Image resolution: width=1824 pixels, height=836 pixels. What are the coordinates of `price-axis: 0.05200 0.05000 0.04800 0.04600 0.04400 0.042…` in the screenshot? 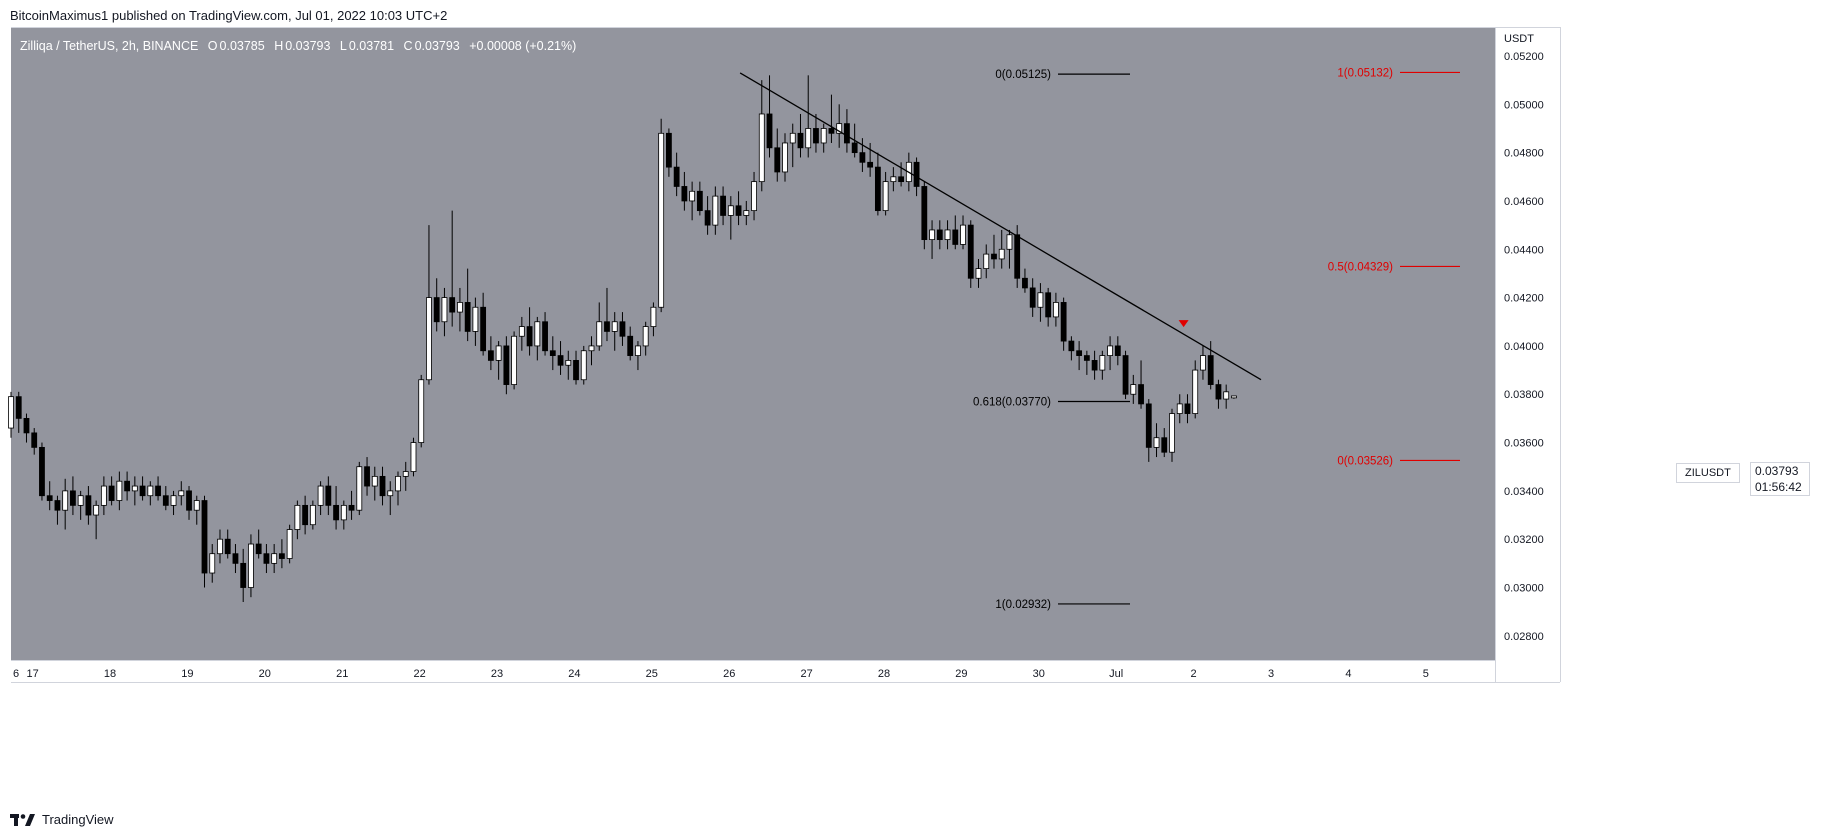 It's located at (1524, 347).